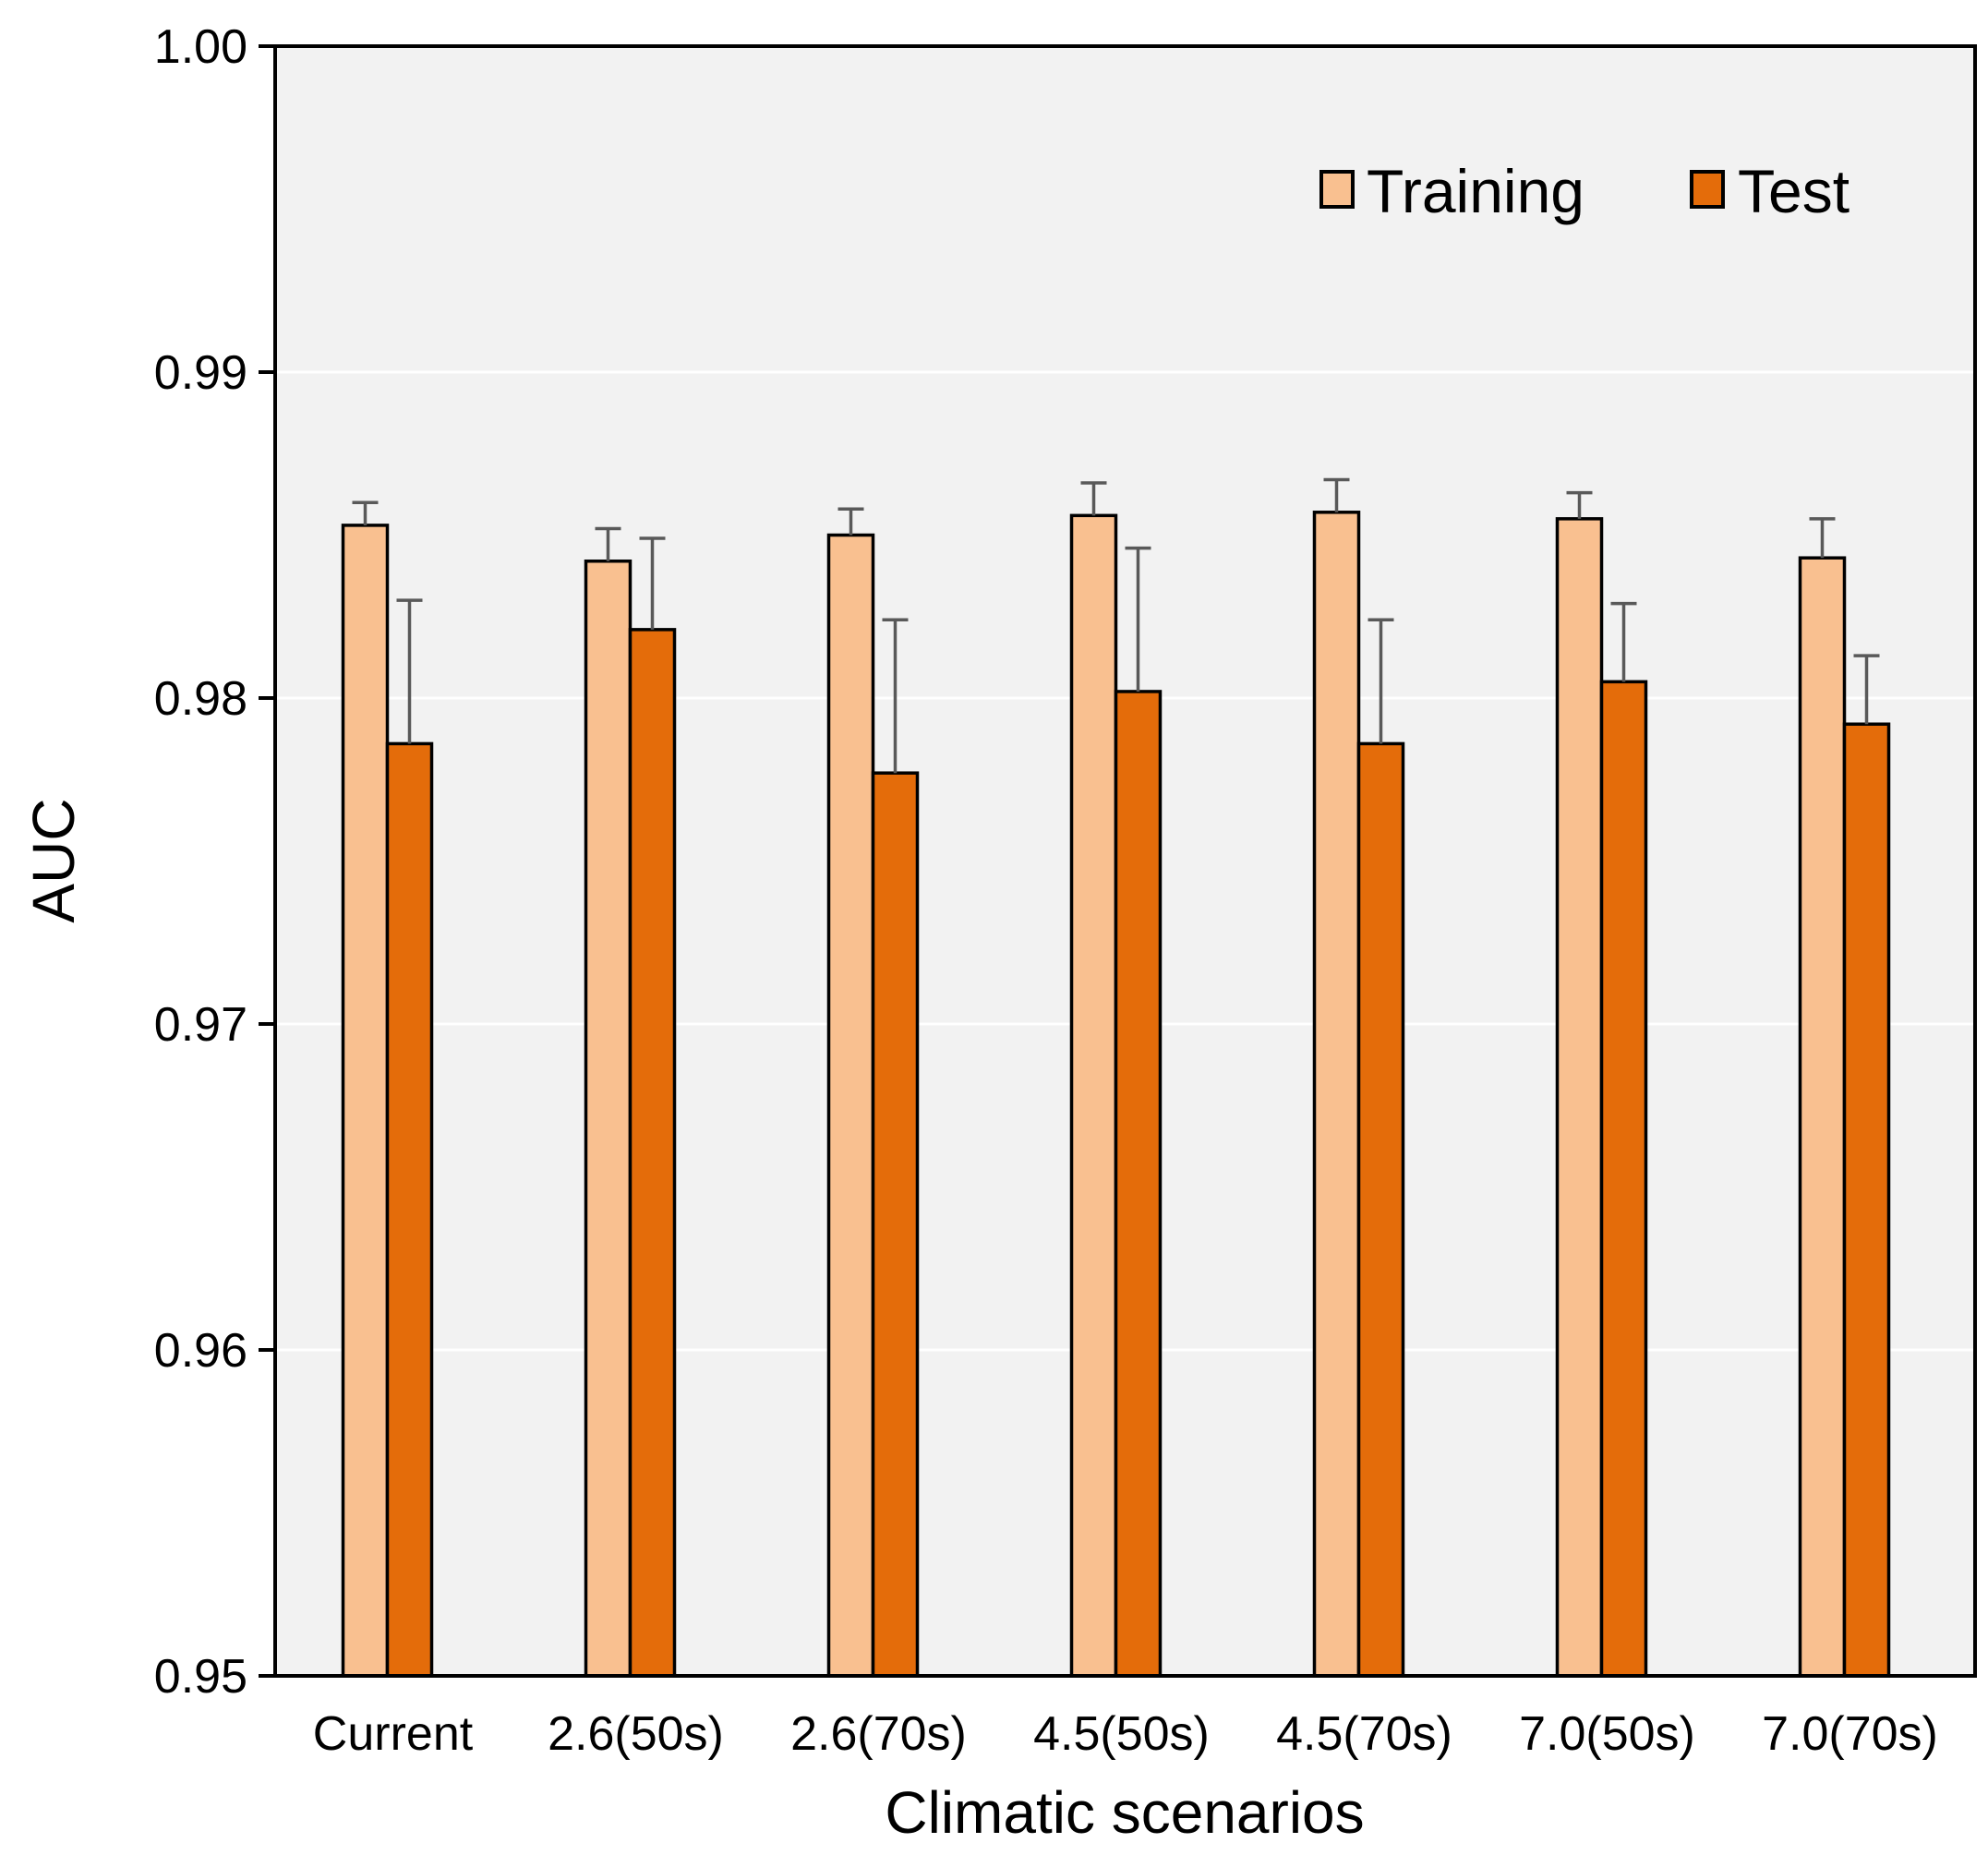 This screenshot has width=1988, height=1867. Describe the element at coordinates (878, 1734) in the screenshot. I see `x-tick-label: 2.6(70s)` at that location.